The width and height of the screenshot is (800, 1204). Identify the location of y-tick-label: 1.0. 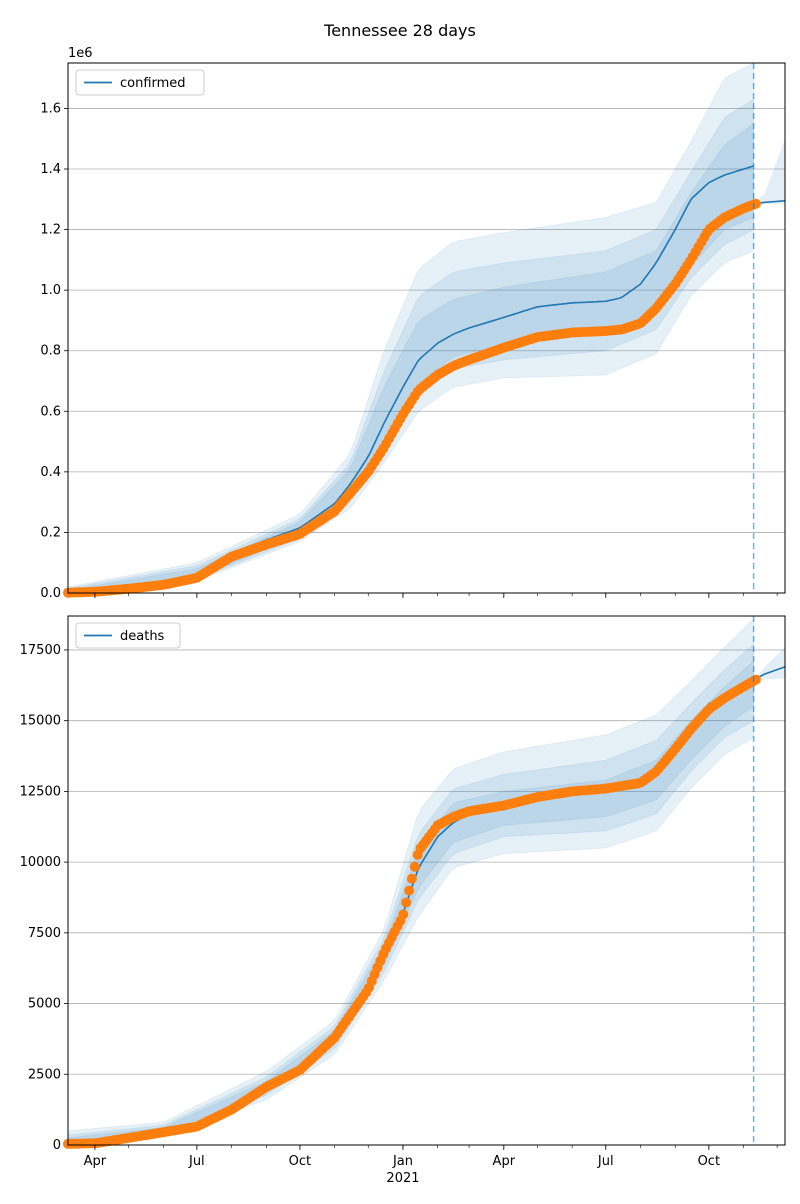
(50, 290).